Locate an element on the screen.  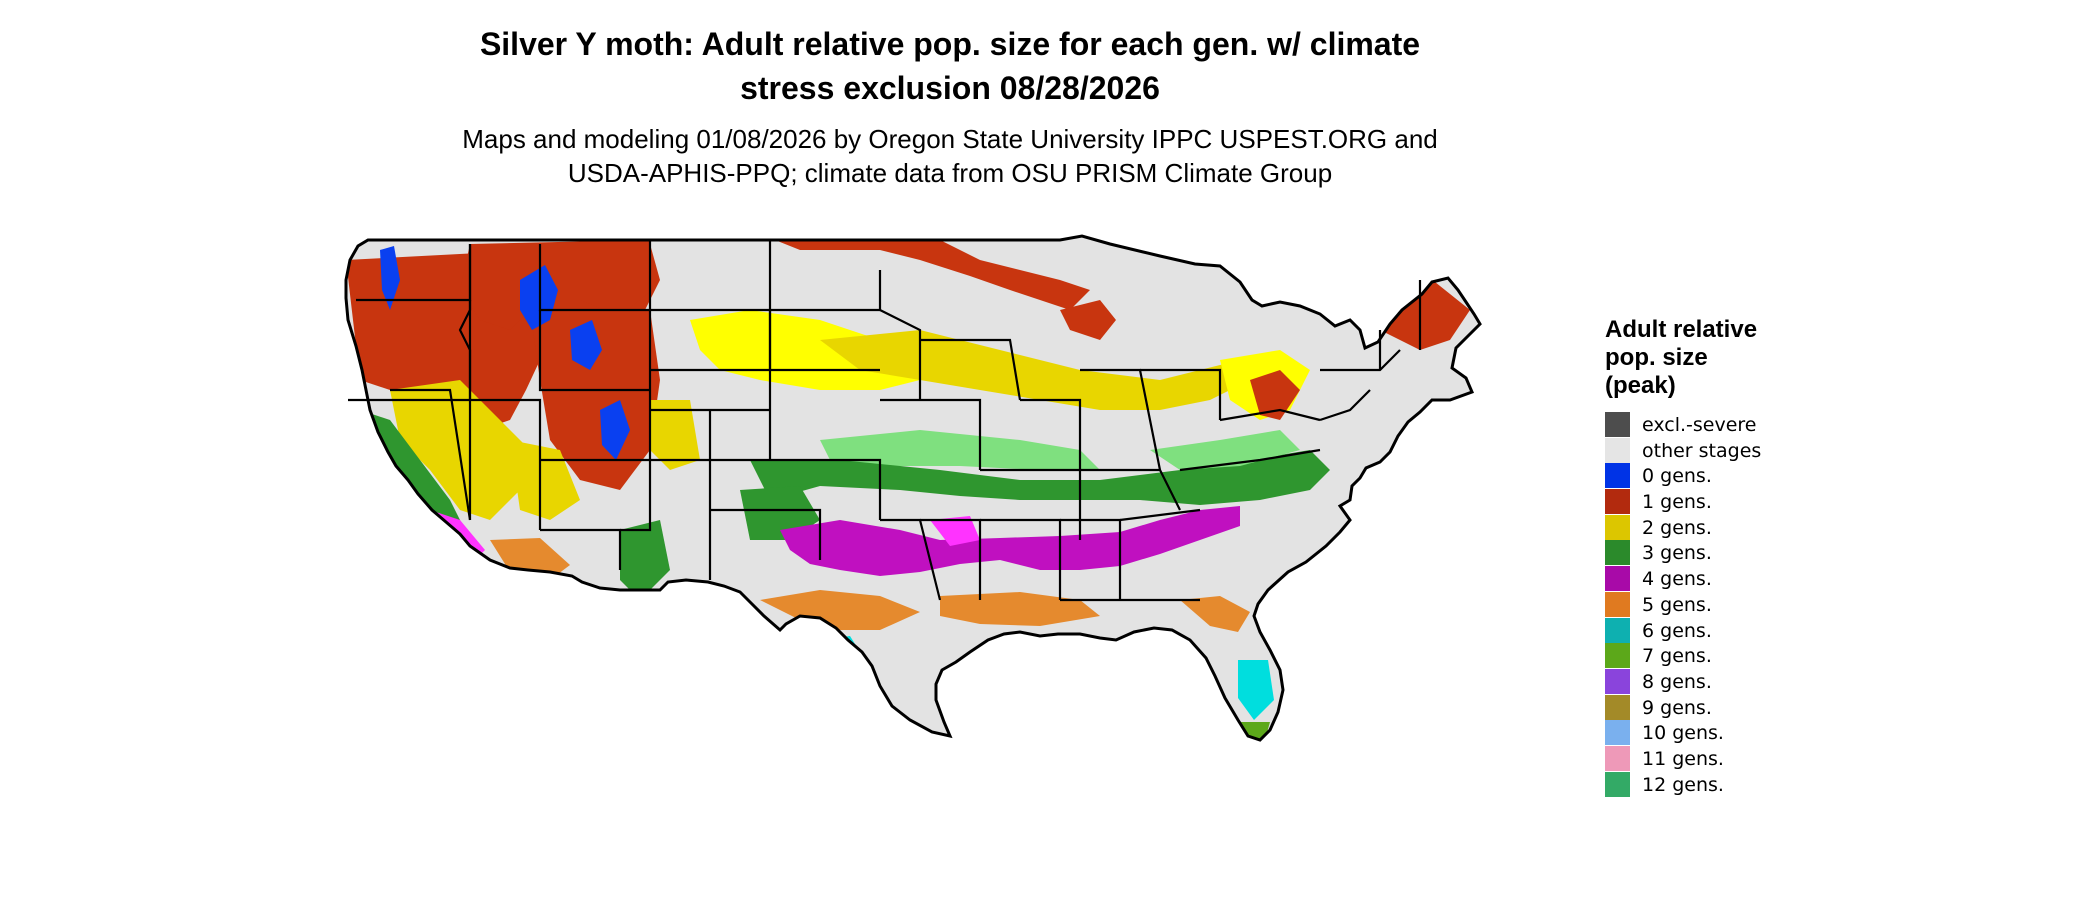
legend-item: 6 gens. is located at coordinates (1725, 630).